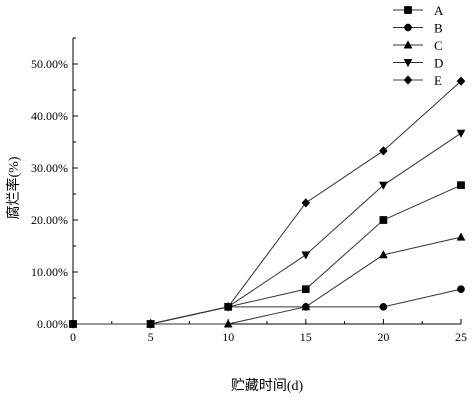  What do you see at coordinates (417, 80) in the screenshot?
I see `legend-item-E: E` at bounding box center [417, 80].